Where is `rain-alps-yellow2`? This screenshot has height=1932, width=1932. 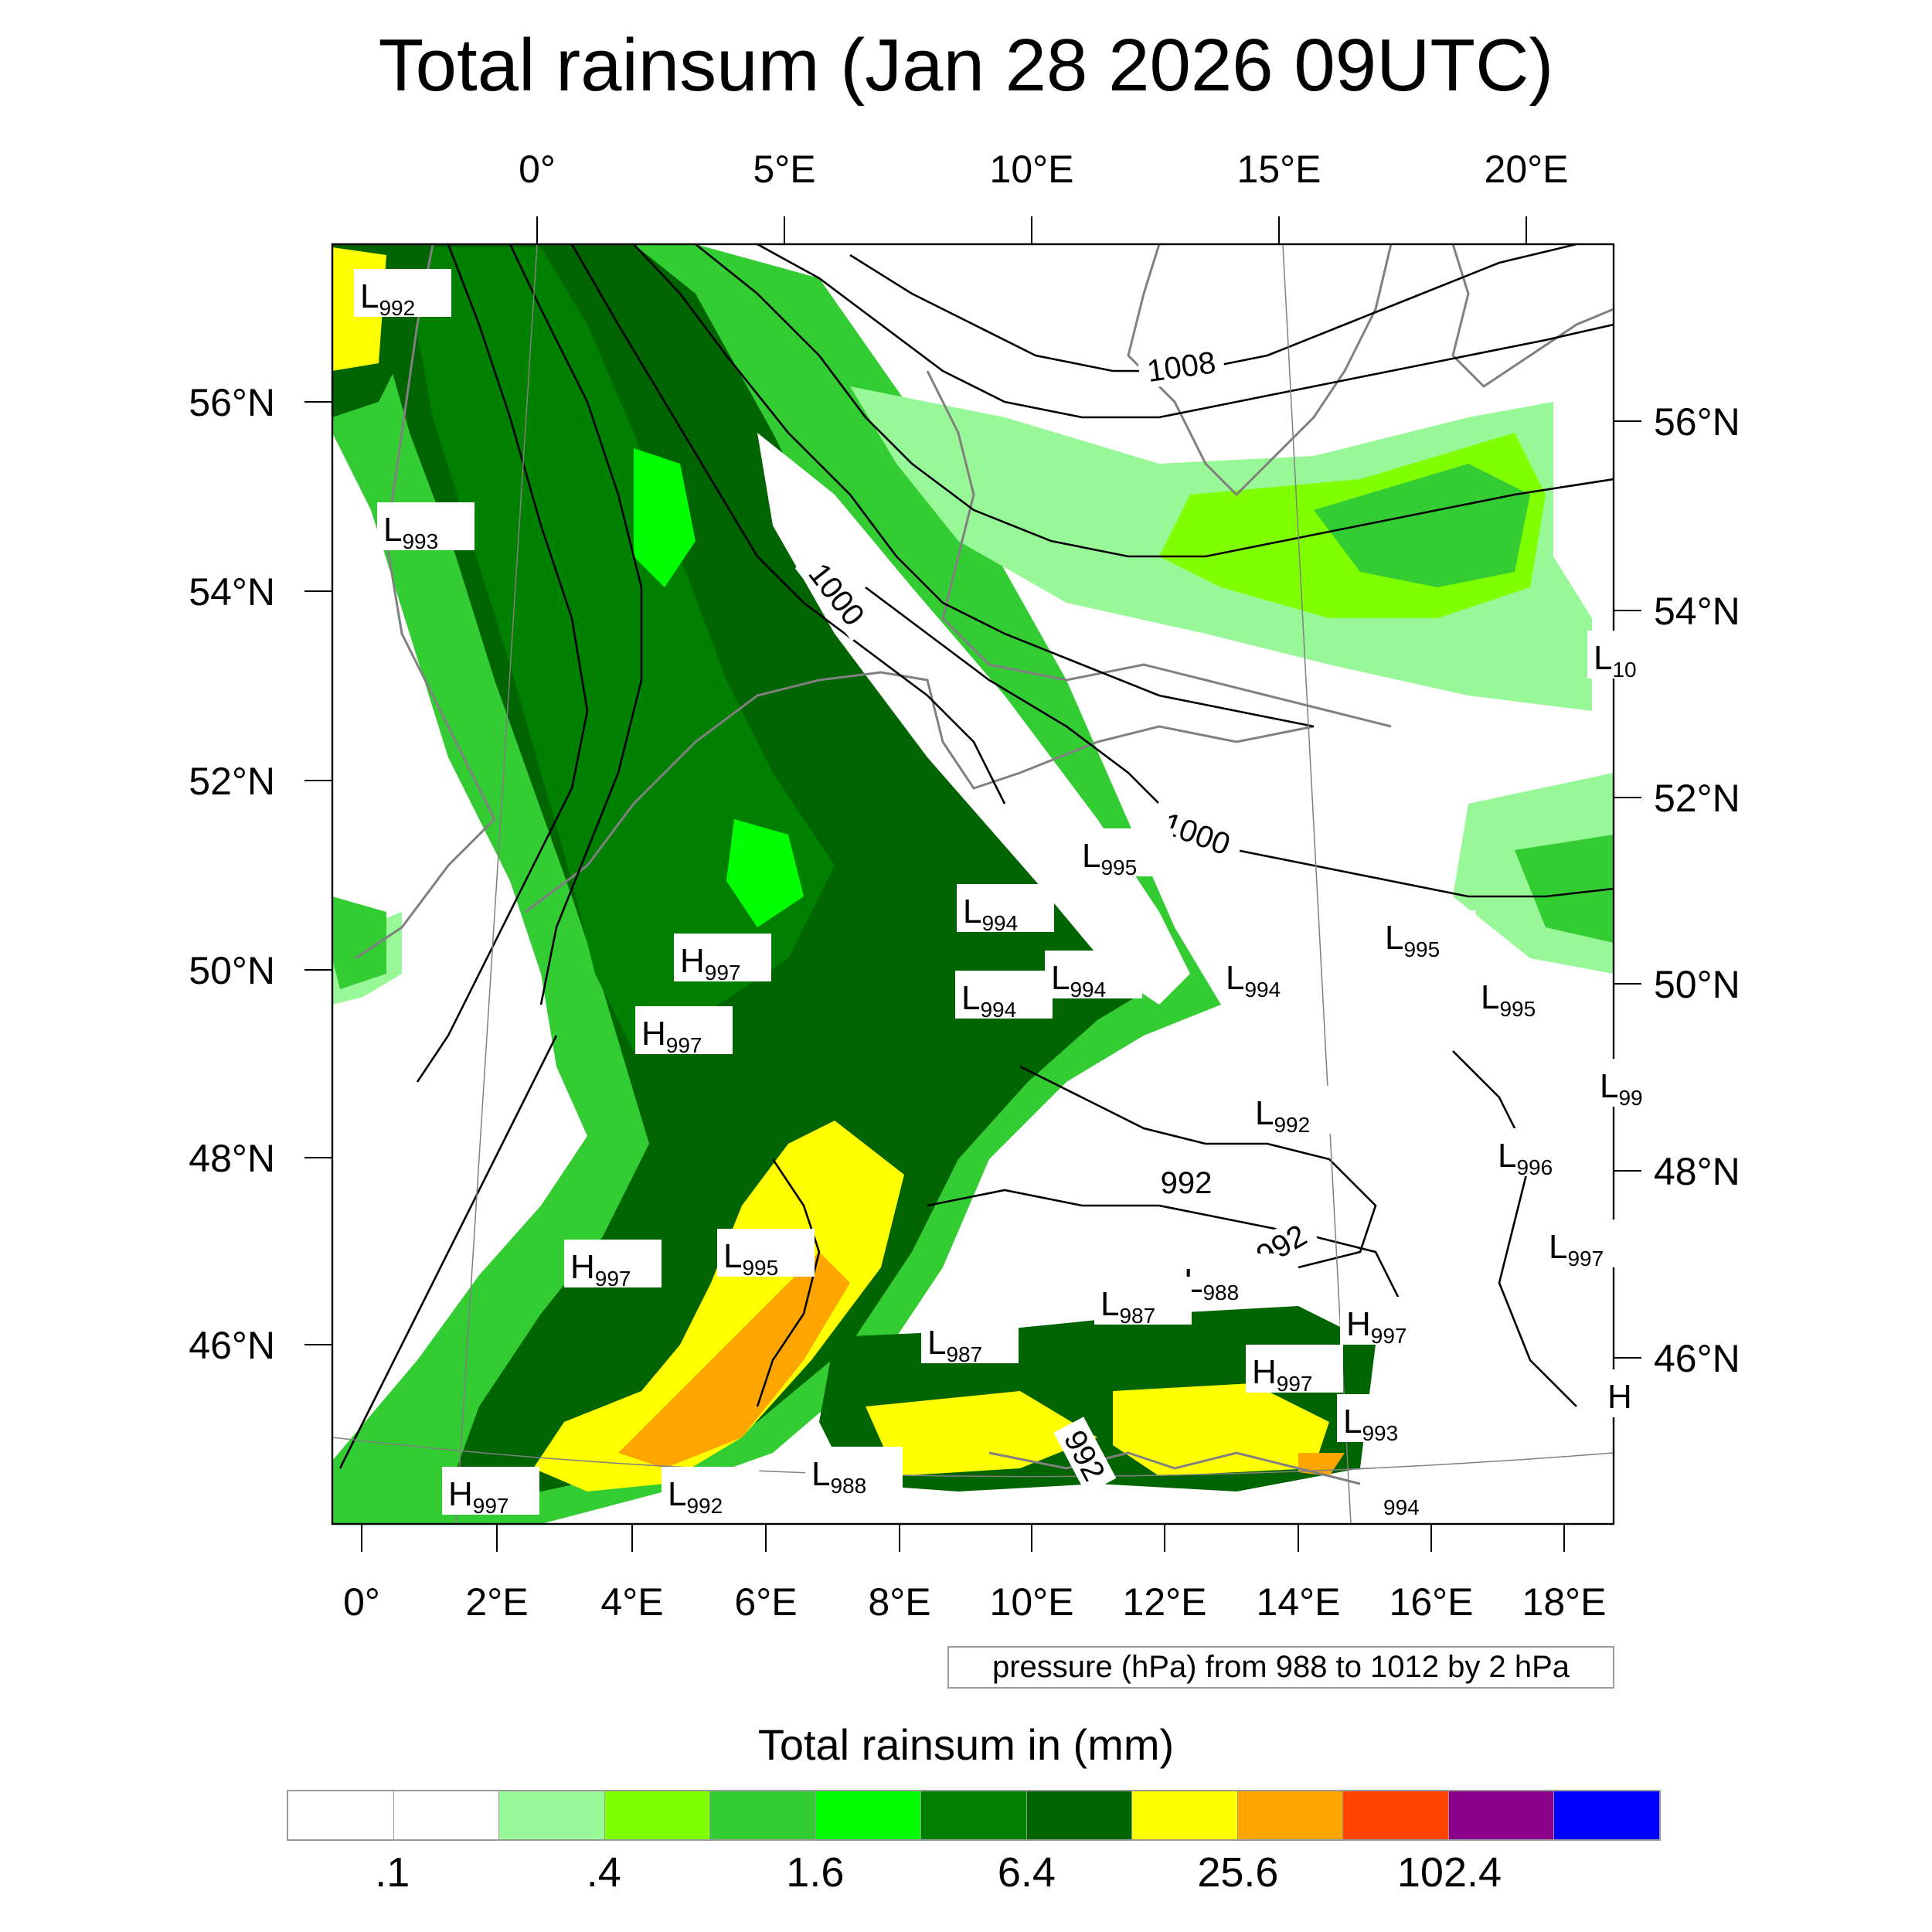 rain-alps-yellow2 is located at coordinates (1221, 1430).